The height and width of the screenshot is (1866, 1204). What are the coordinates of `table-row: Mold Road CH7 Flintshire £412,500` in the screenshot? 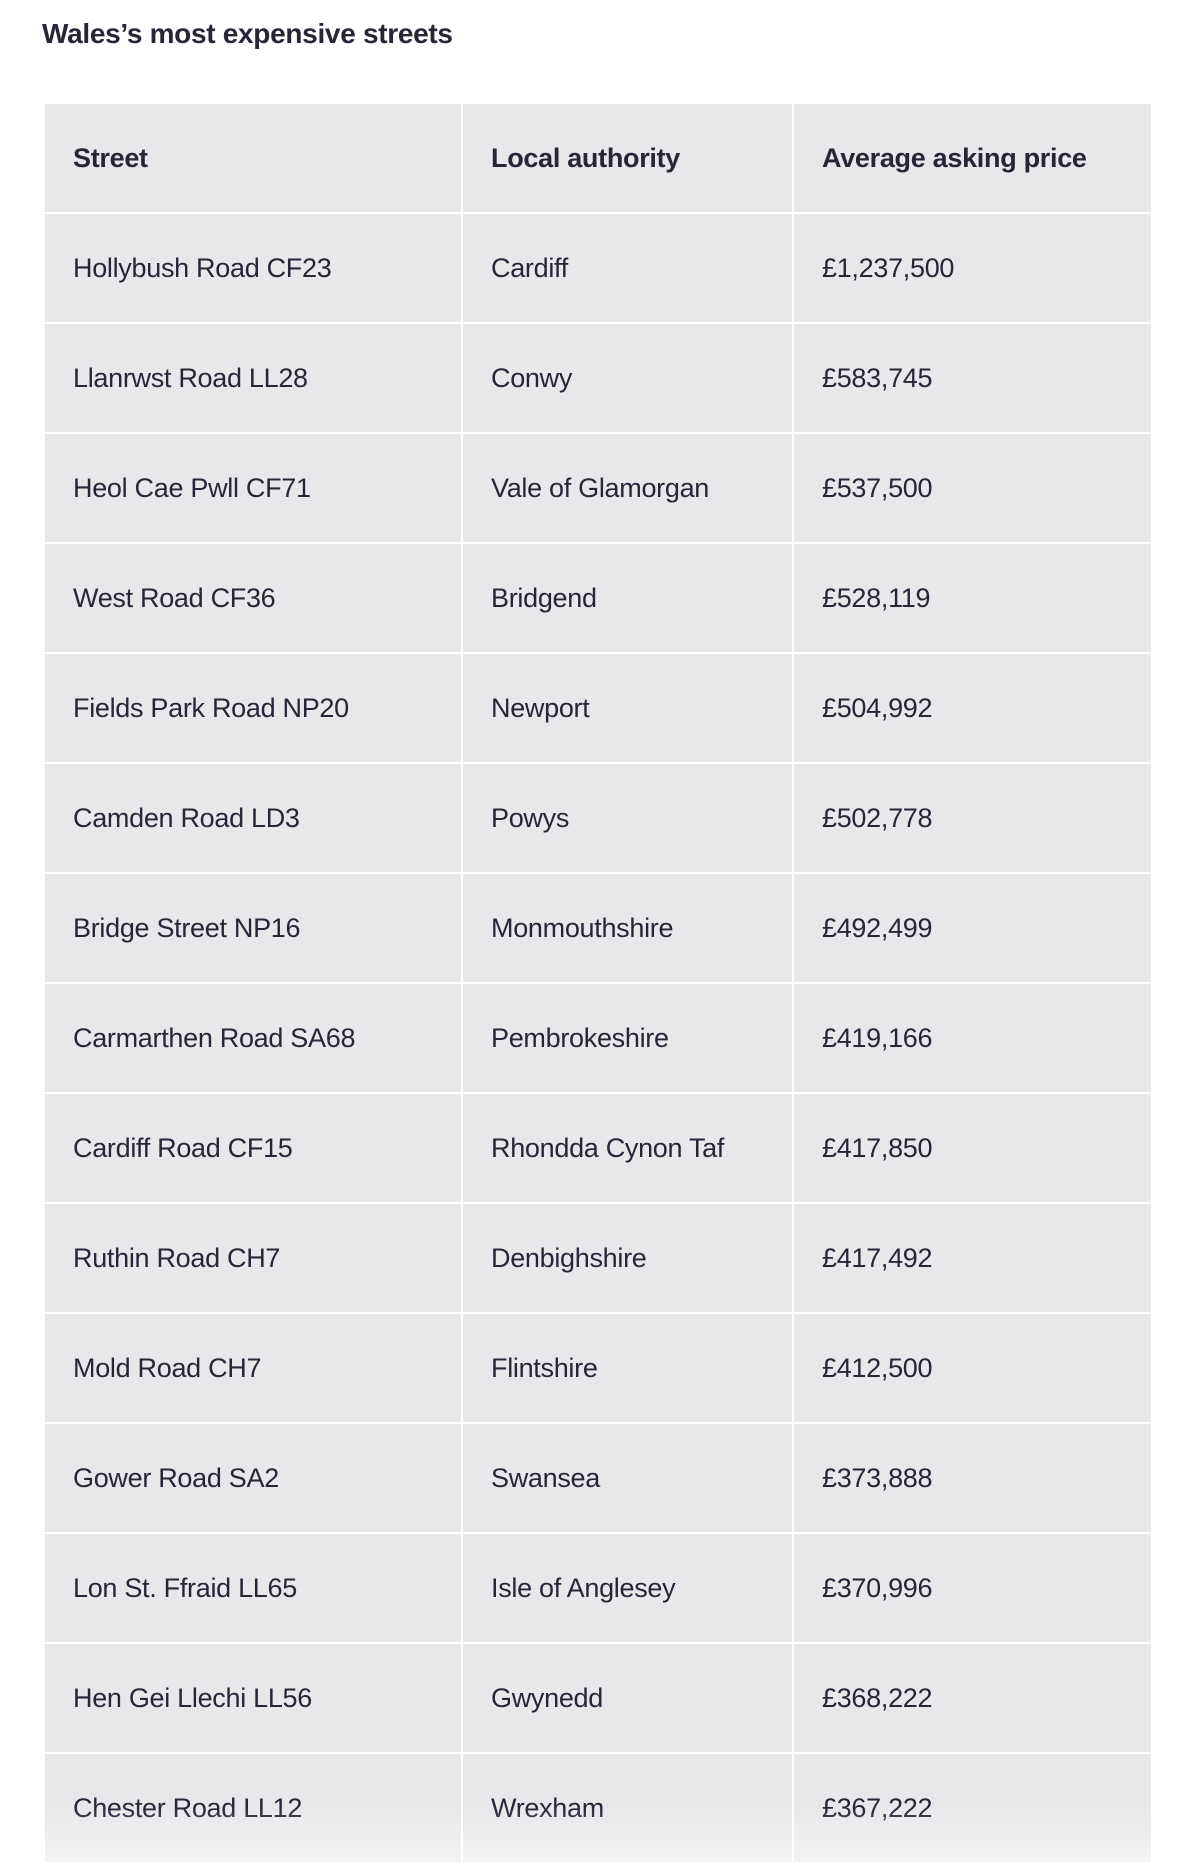 It's located at (598, 1368).